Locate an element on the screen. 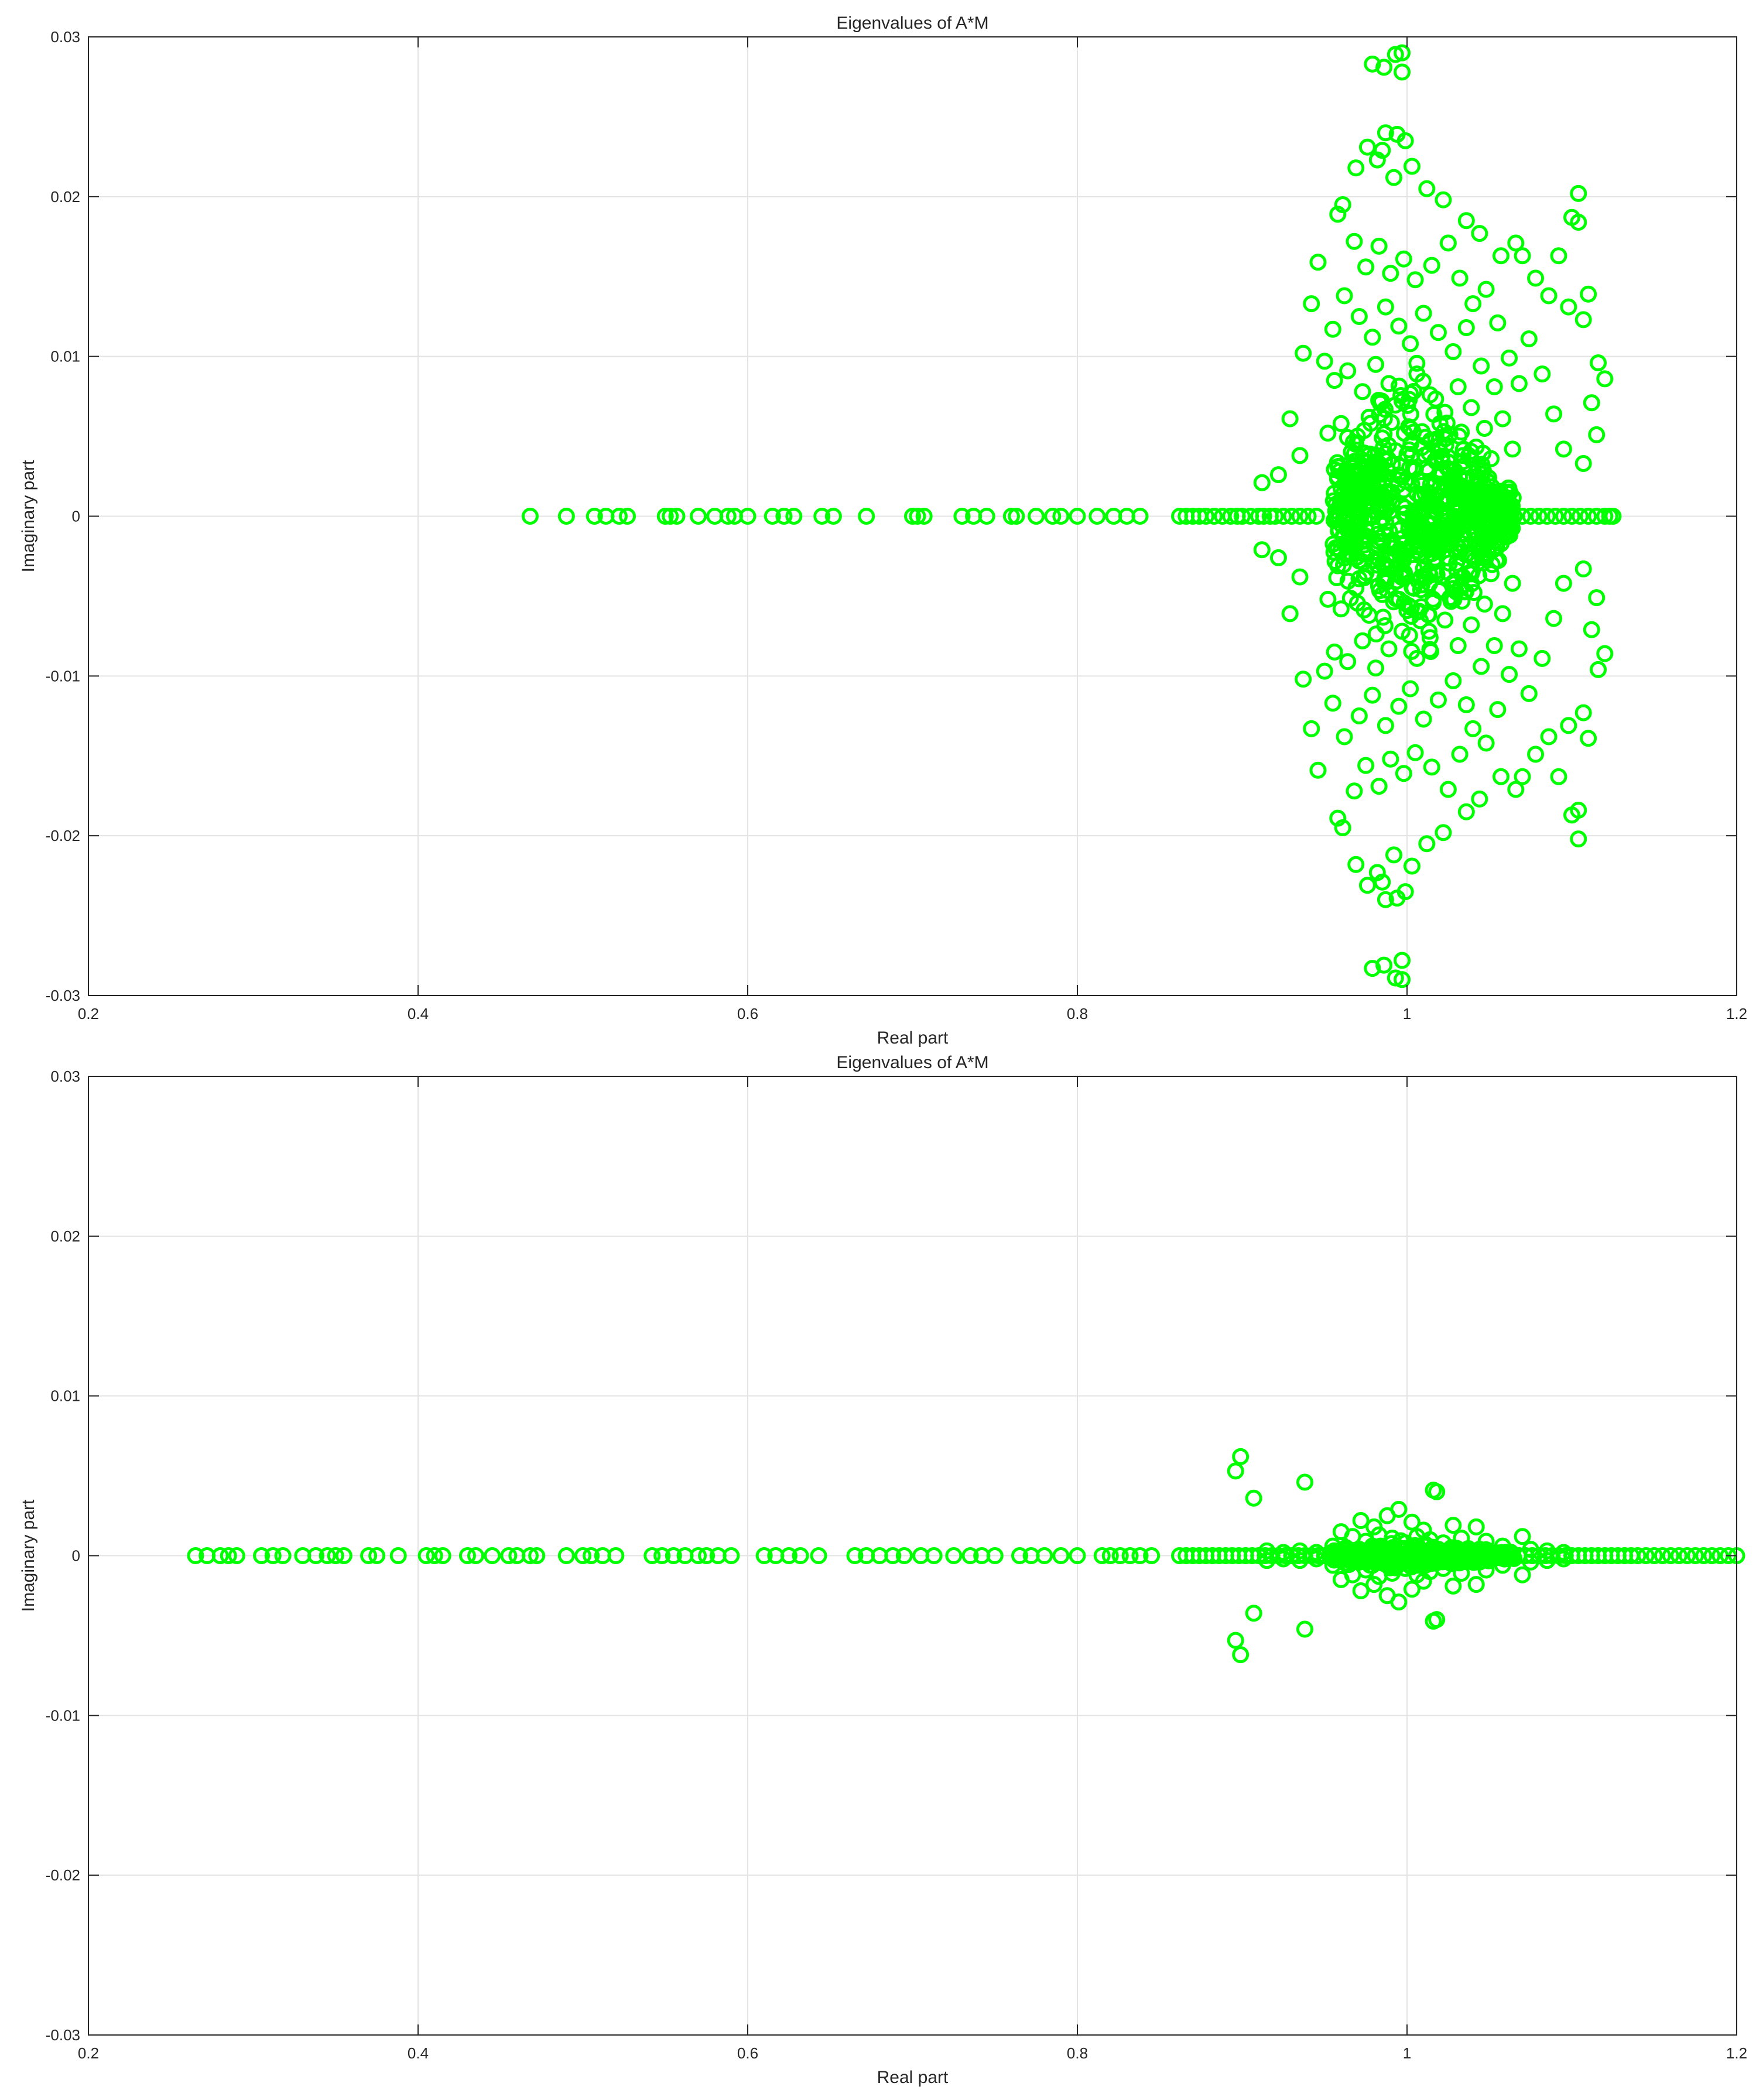 The image size is (1756, 2100). y-tick-label: -0.01 is located at coordinates (63, 676).